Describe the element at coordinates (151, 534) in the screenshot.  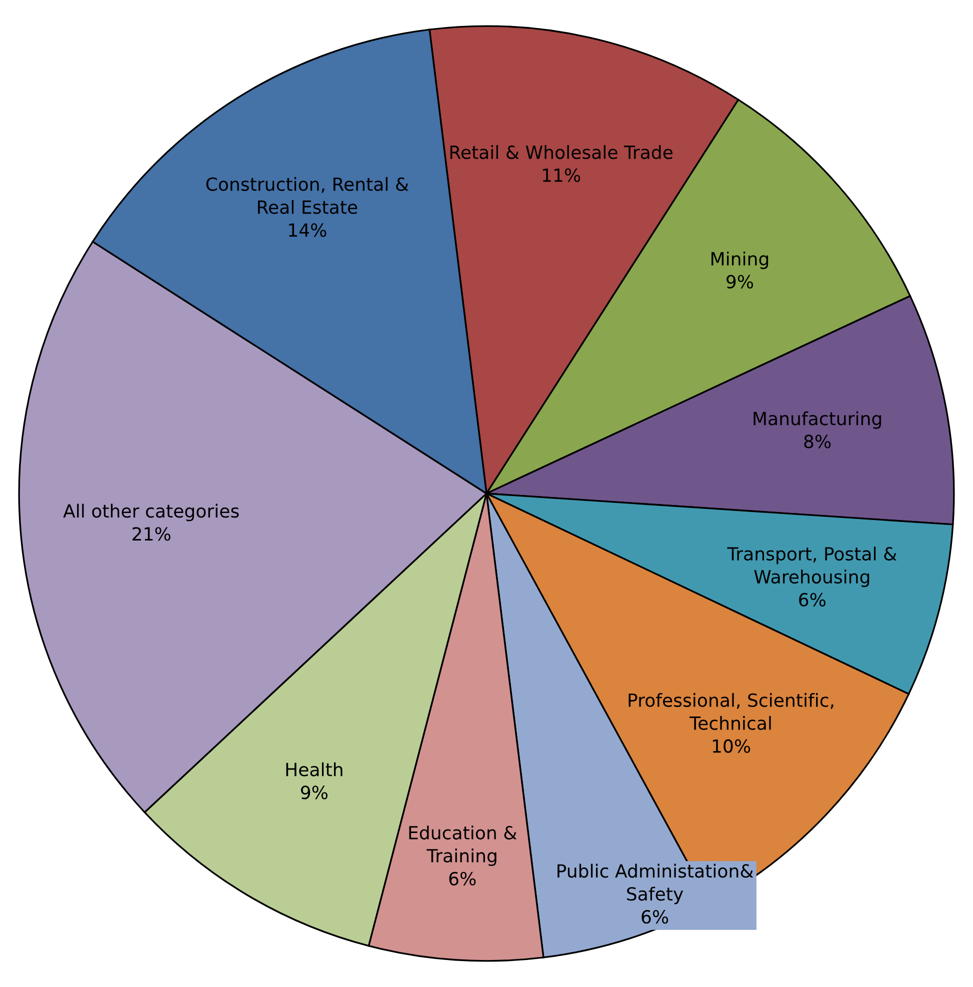
I see `data-label: 21%` at that location.